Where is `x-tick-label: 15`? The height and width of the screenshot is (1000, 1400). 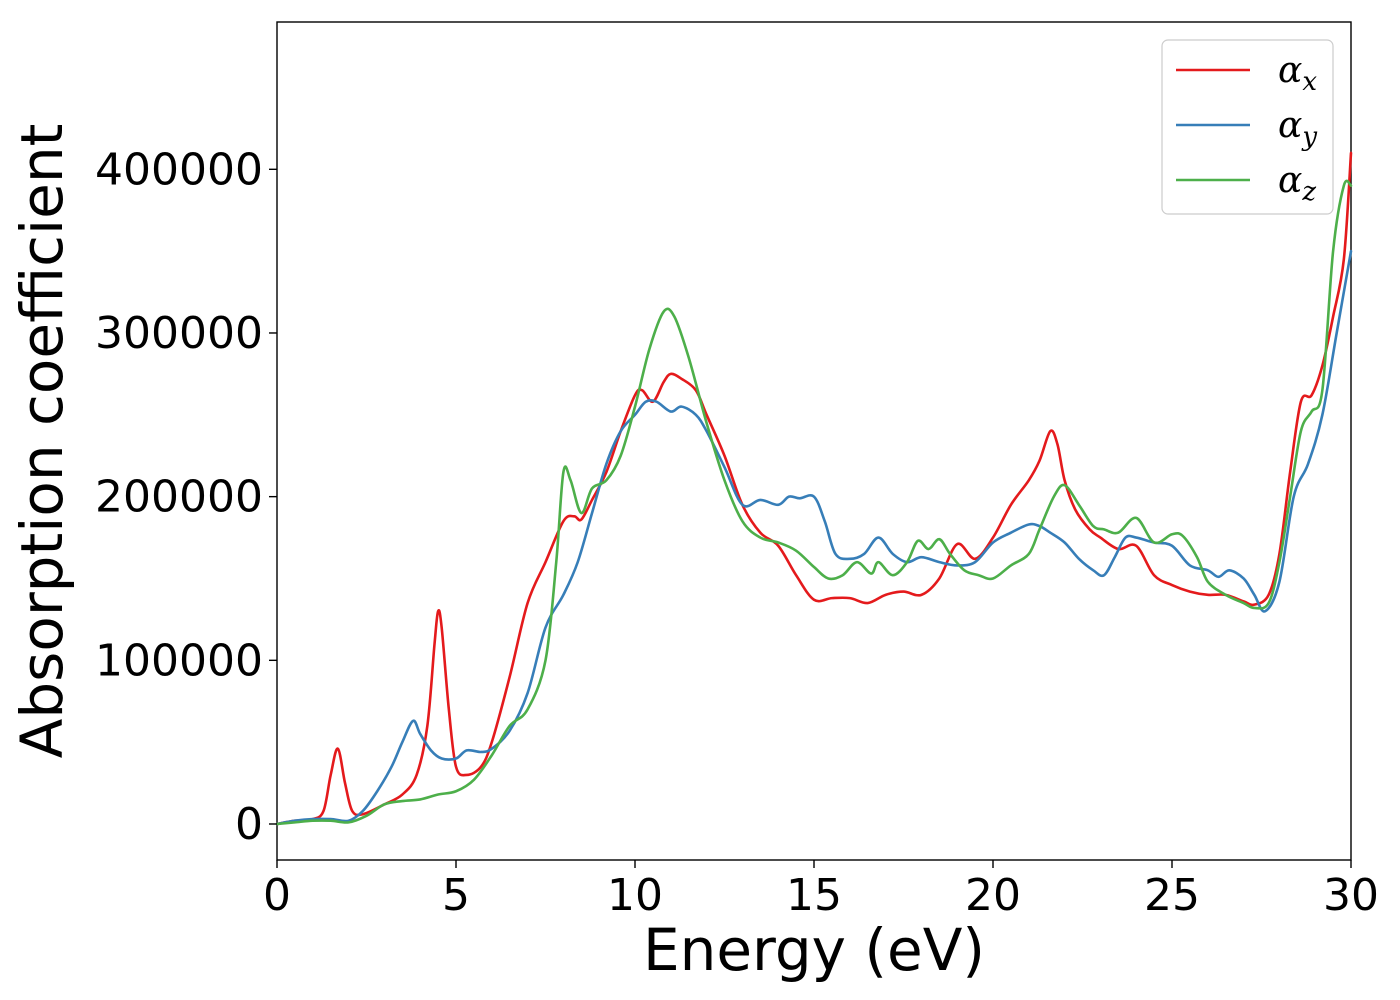
x-tick-label: 15 is located at coordinates (814, 895).